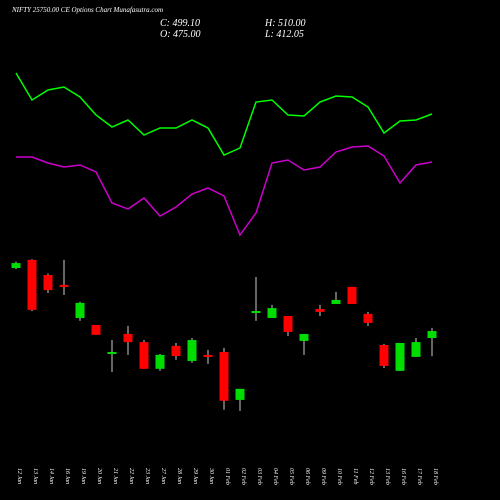 The height and width of the screenshot is (500, 500). Describe the element at coordinates (227, 476) in the screenshot. I see `x-tick-label: 01 Feb` at that location.